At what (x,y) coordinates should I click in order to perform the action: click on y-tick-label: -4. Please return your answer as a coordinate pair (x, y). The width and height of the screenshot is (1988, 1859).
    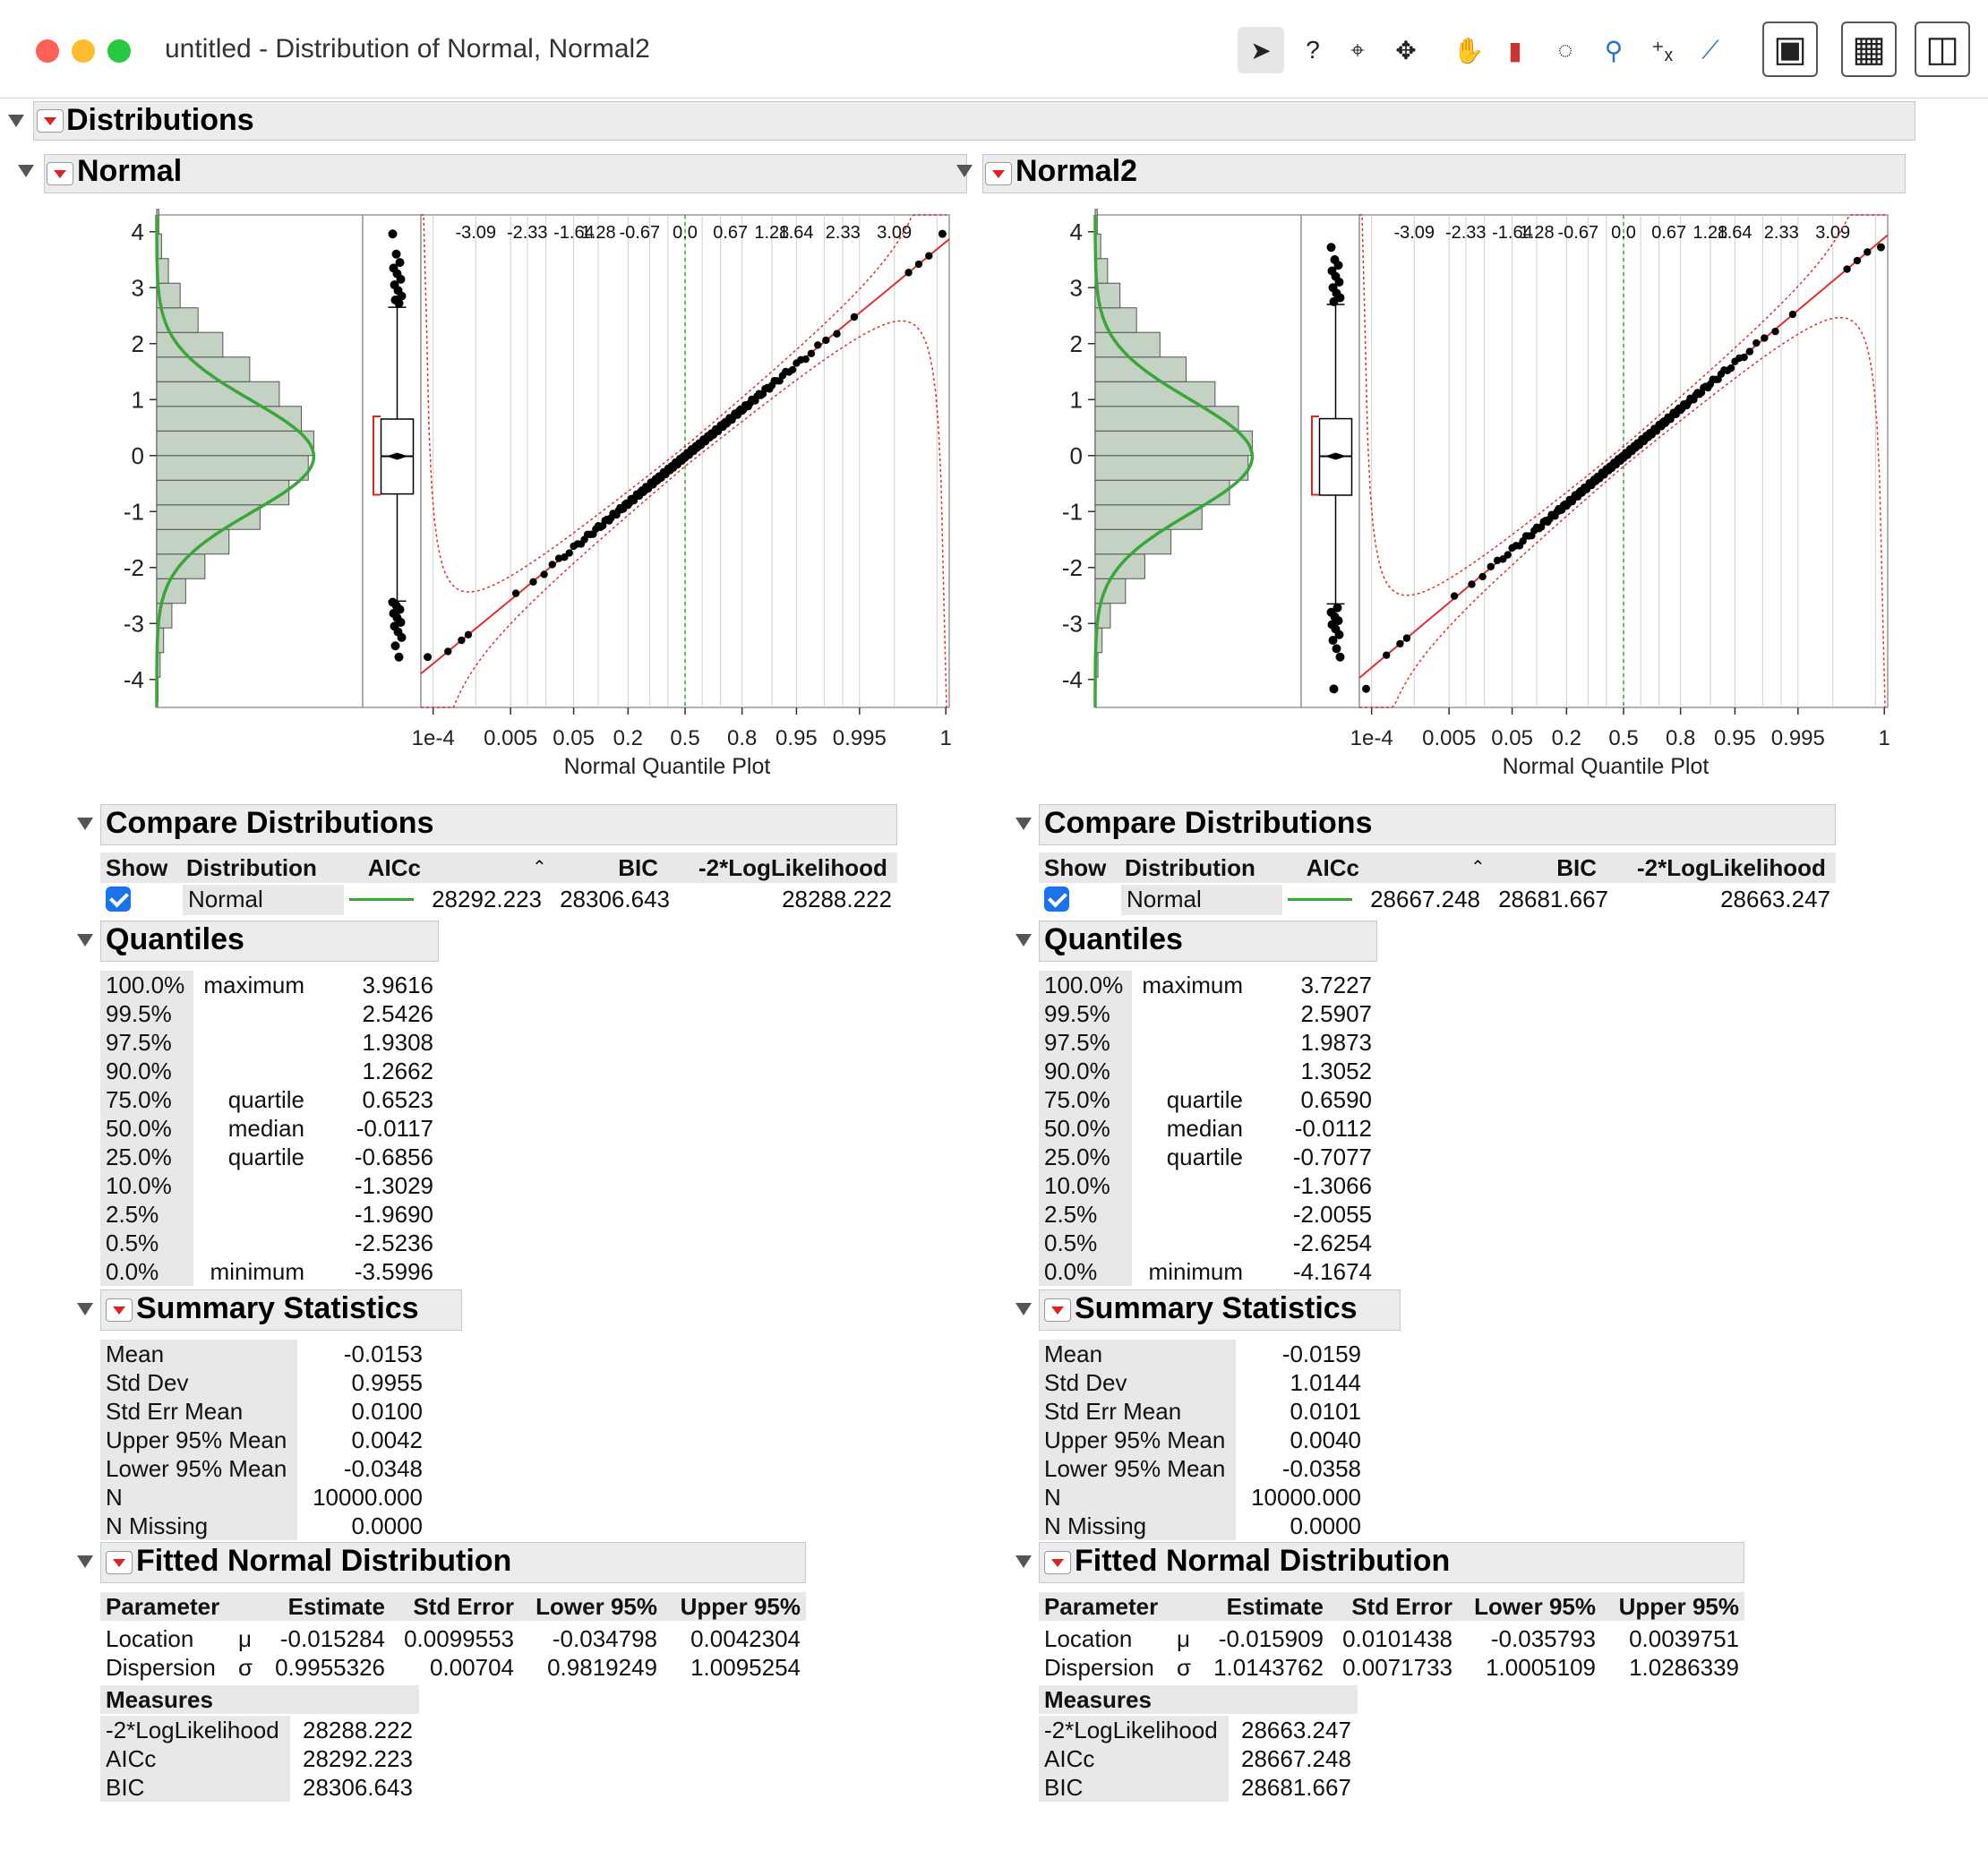
    Looking at the image, I should click on (1073, 679).